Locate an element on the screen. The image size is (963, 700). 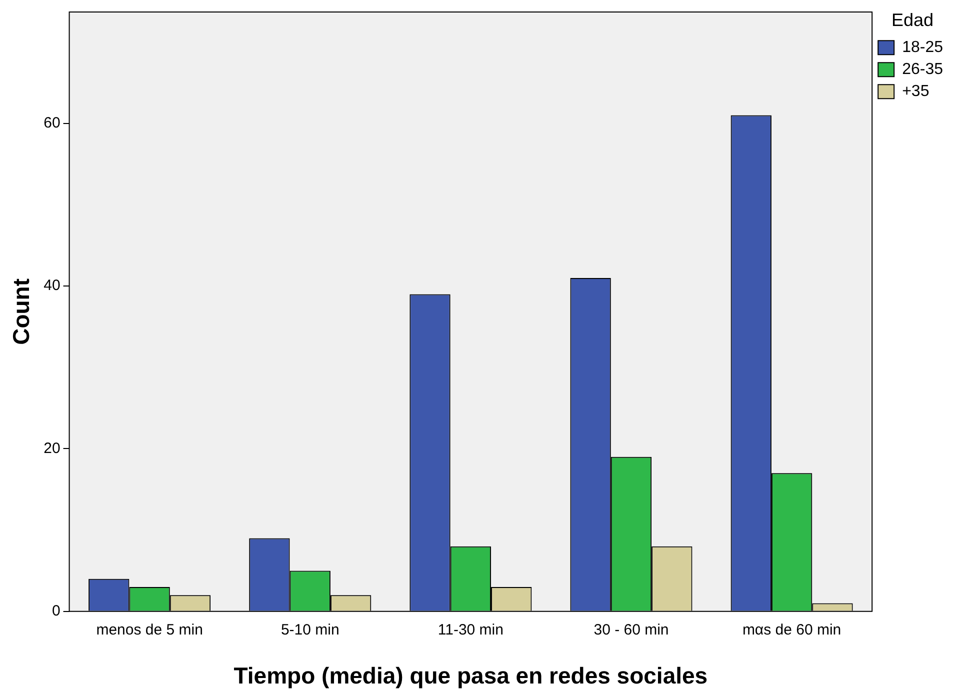
legend-label: 26-35 is located at coordinates (923, 69).